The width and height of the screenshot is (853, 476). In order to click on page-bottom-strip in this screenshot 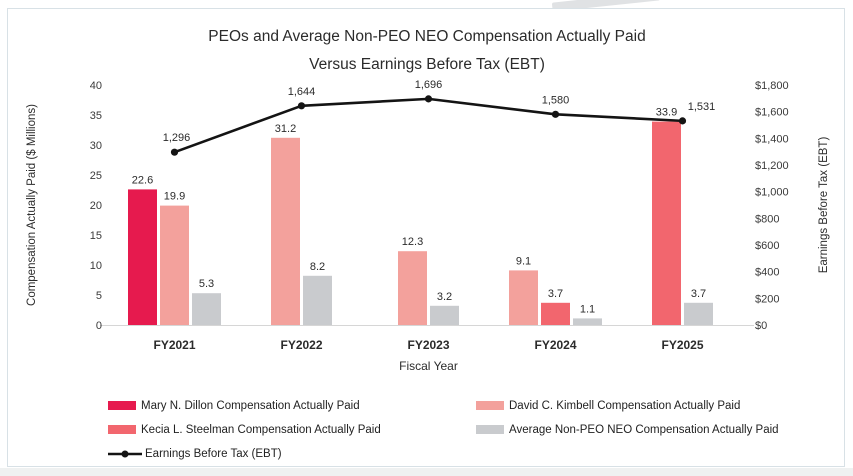, I will do `click(426, 472)`.